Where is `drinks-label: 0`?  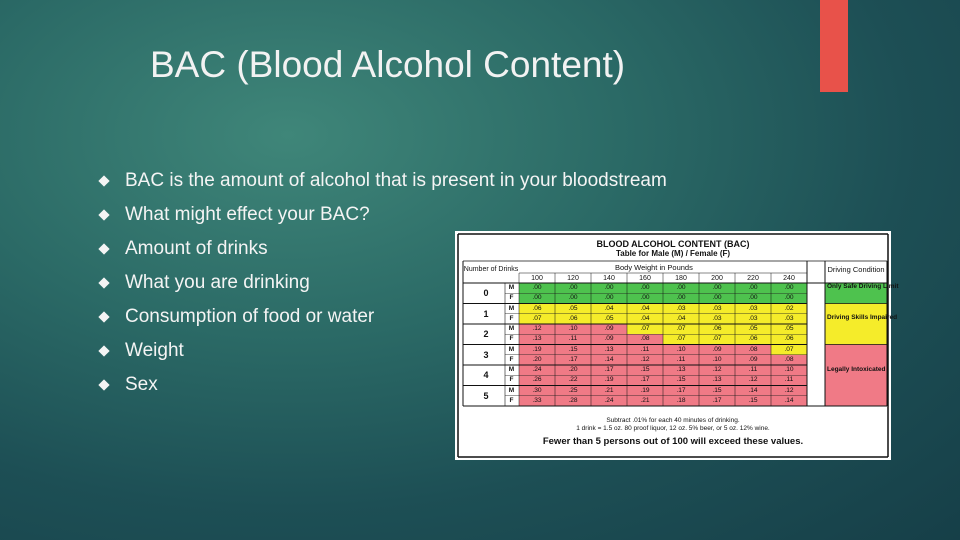
drinks-label: 0 is located at coordinates (486, 293).